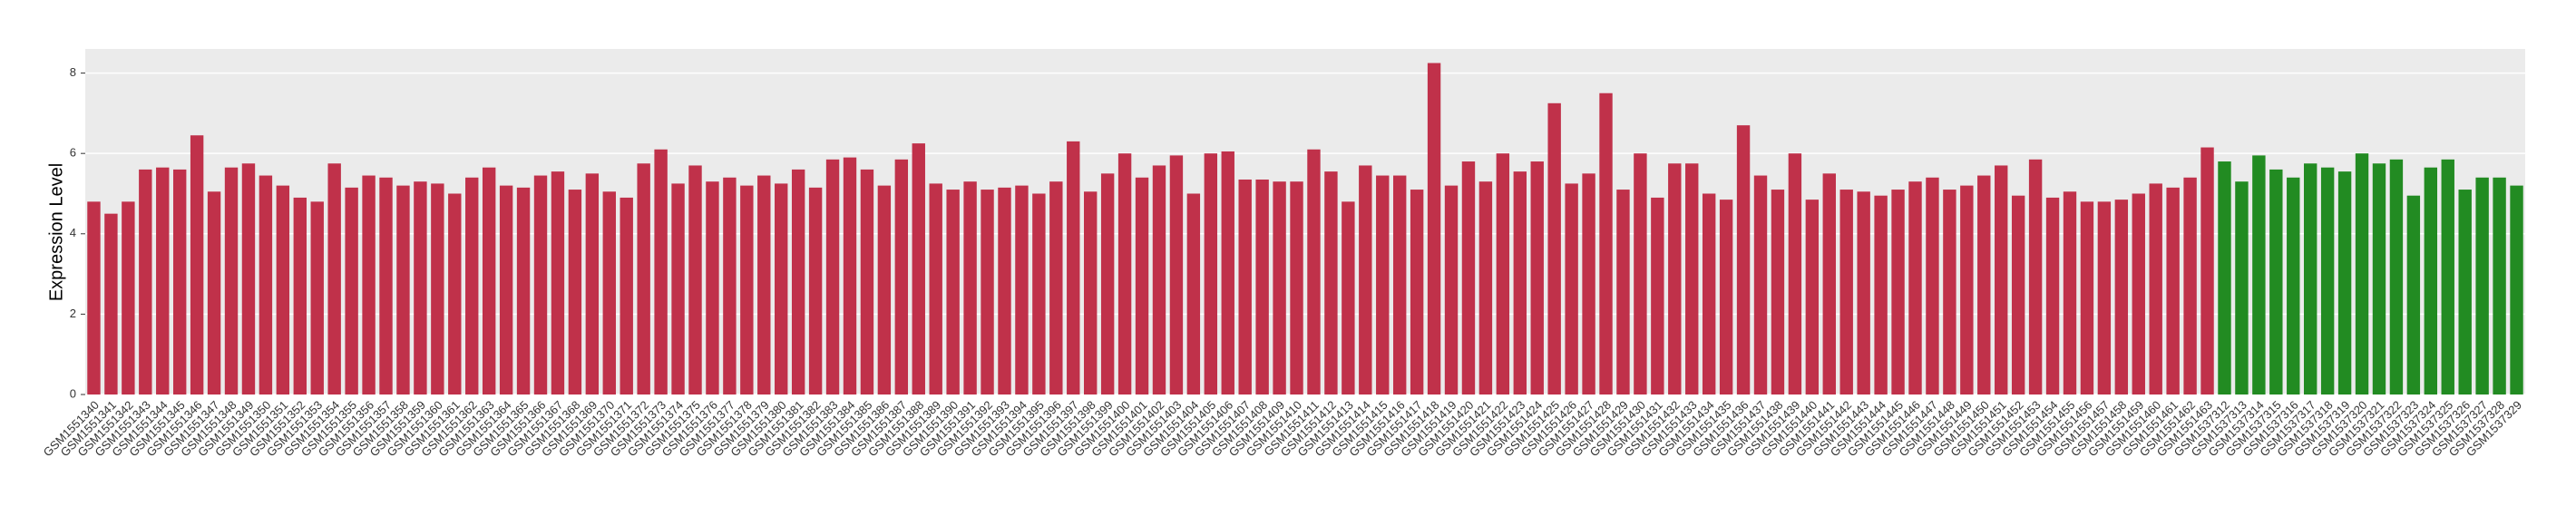  I want to click on y-tick-label: 2, so click(73, 313).